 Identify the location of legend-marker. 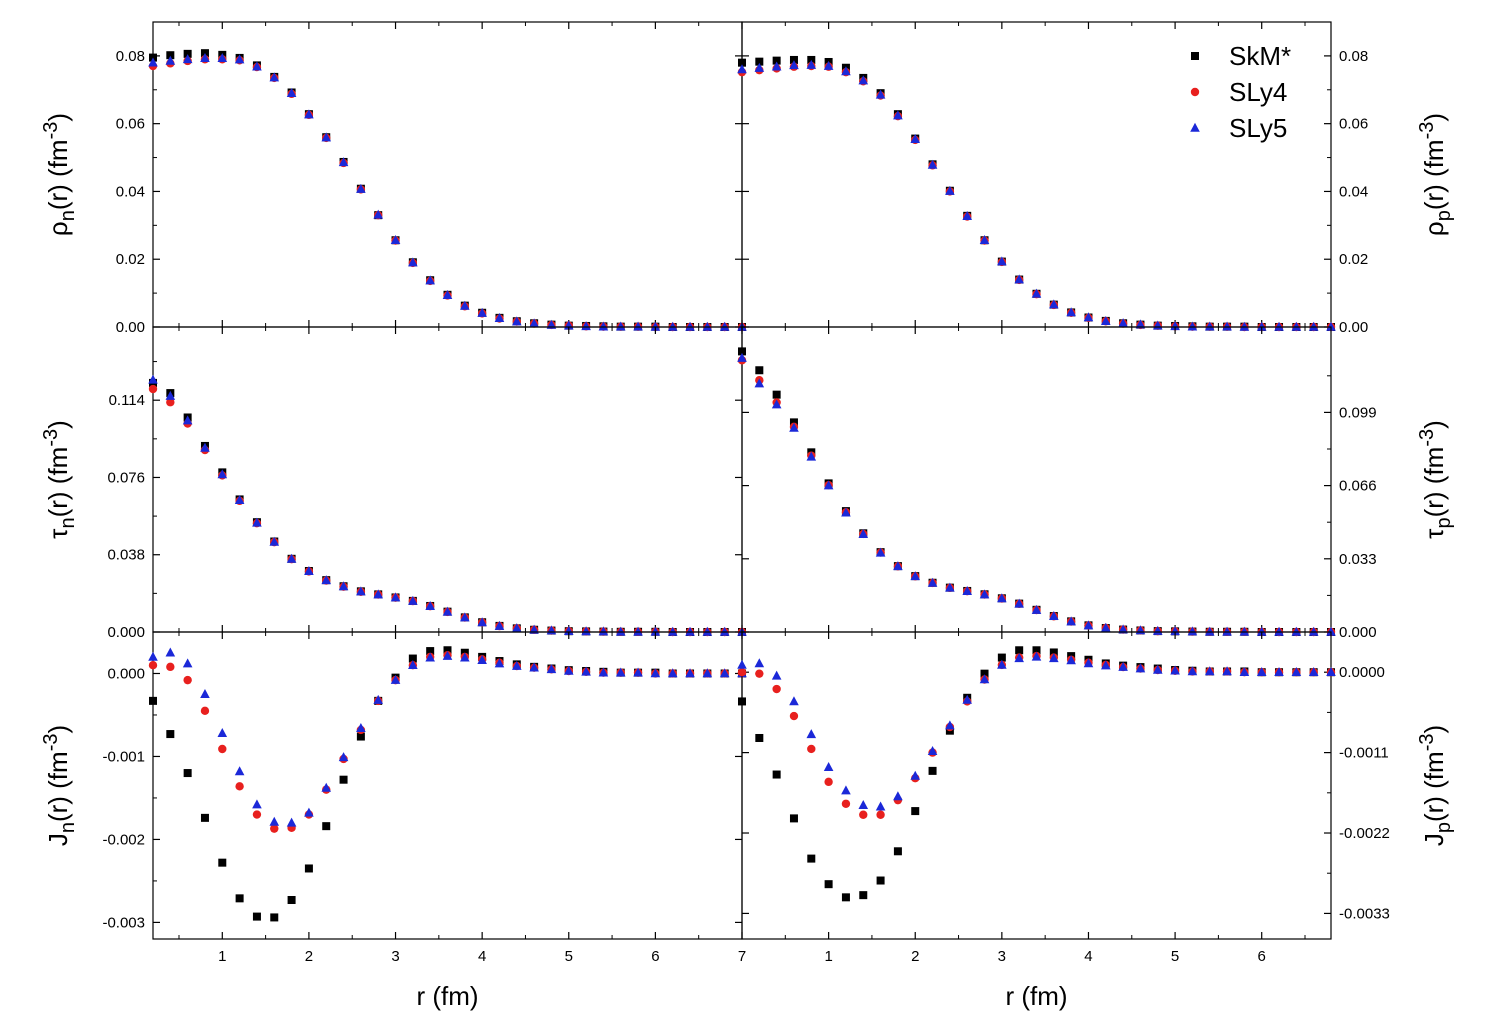
(1195, 92).